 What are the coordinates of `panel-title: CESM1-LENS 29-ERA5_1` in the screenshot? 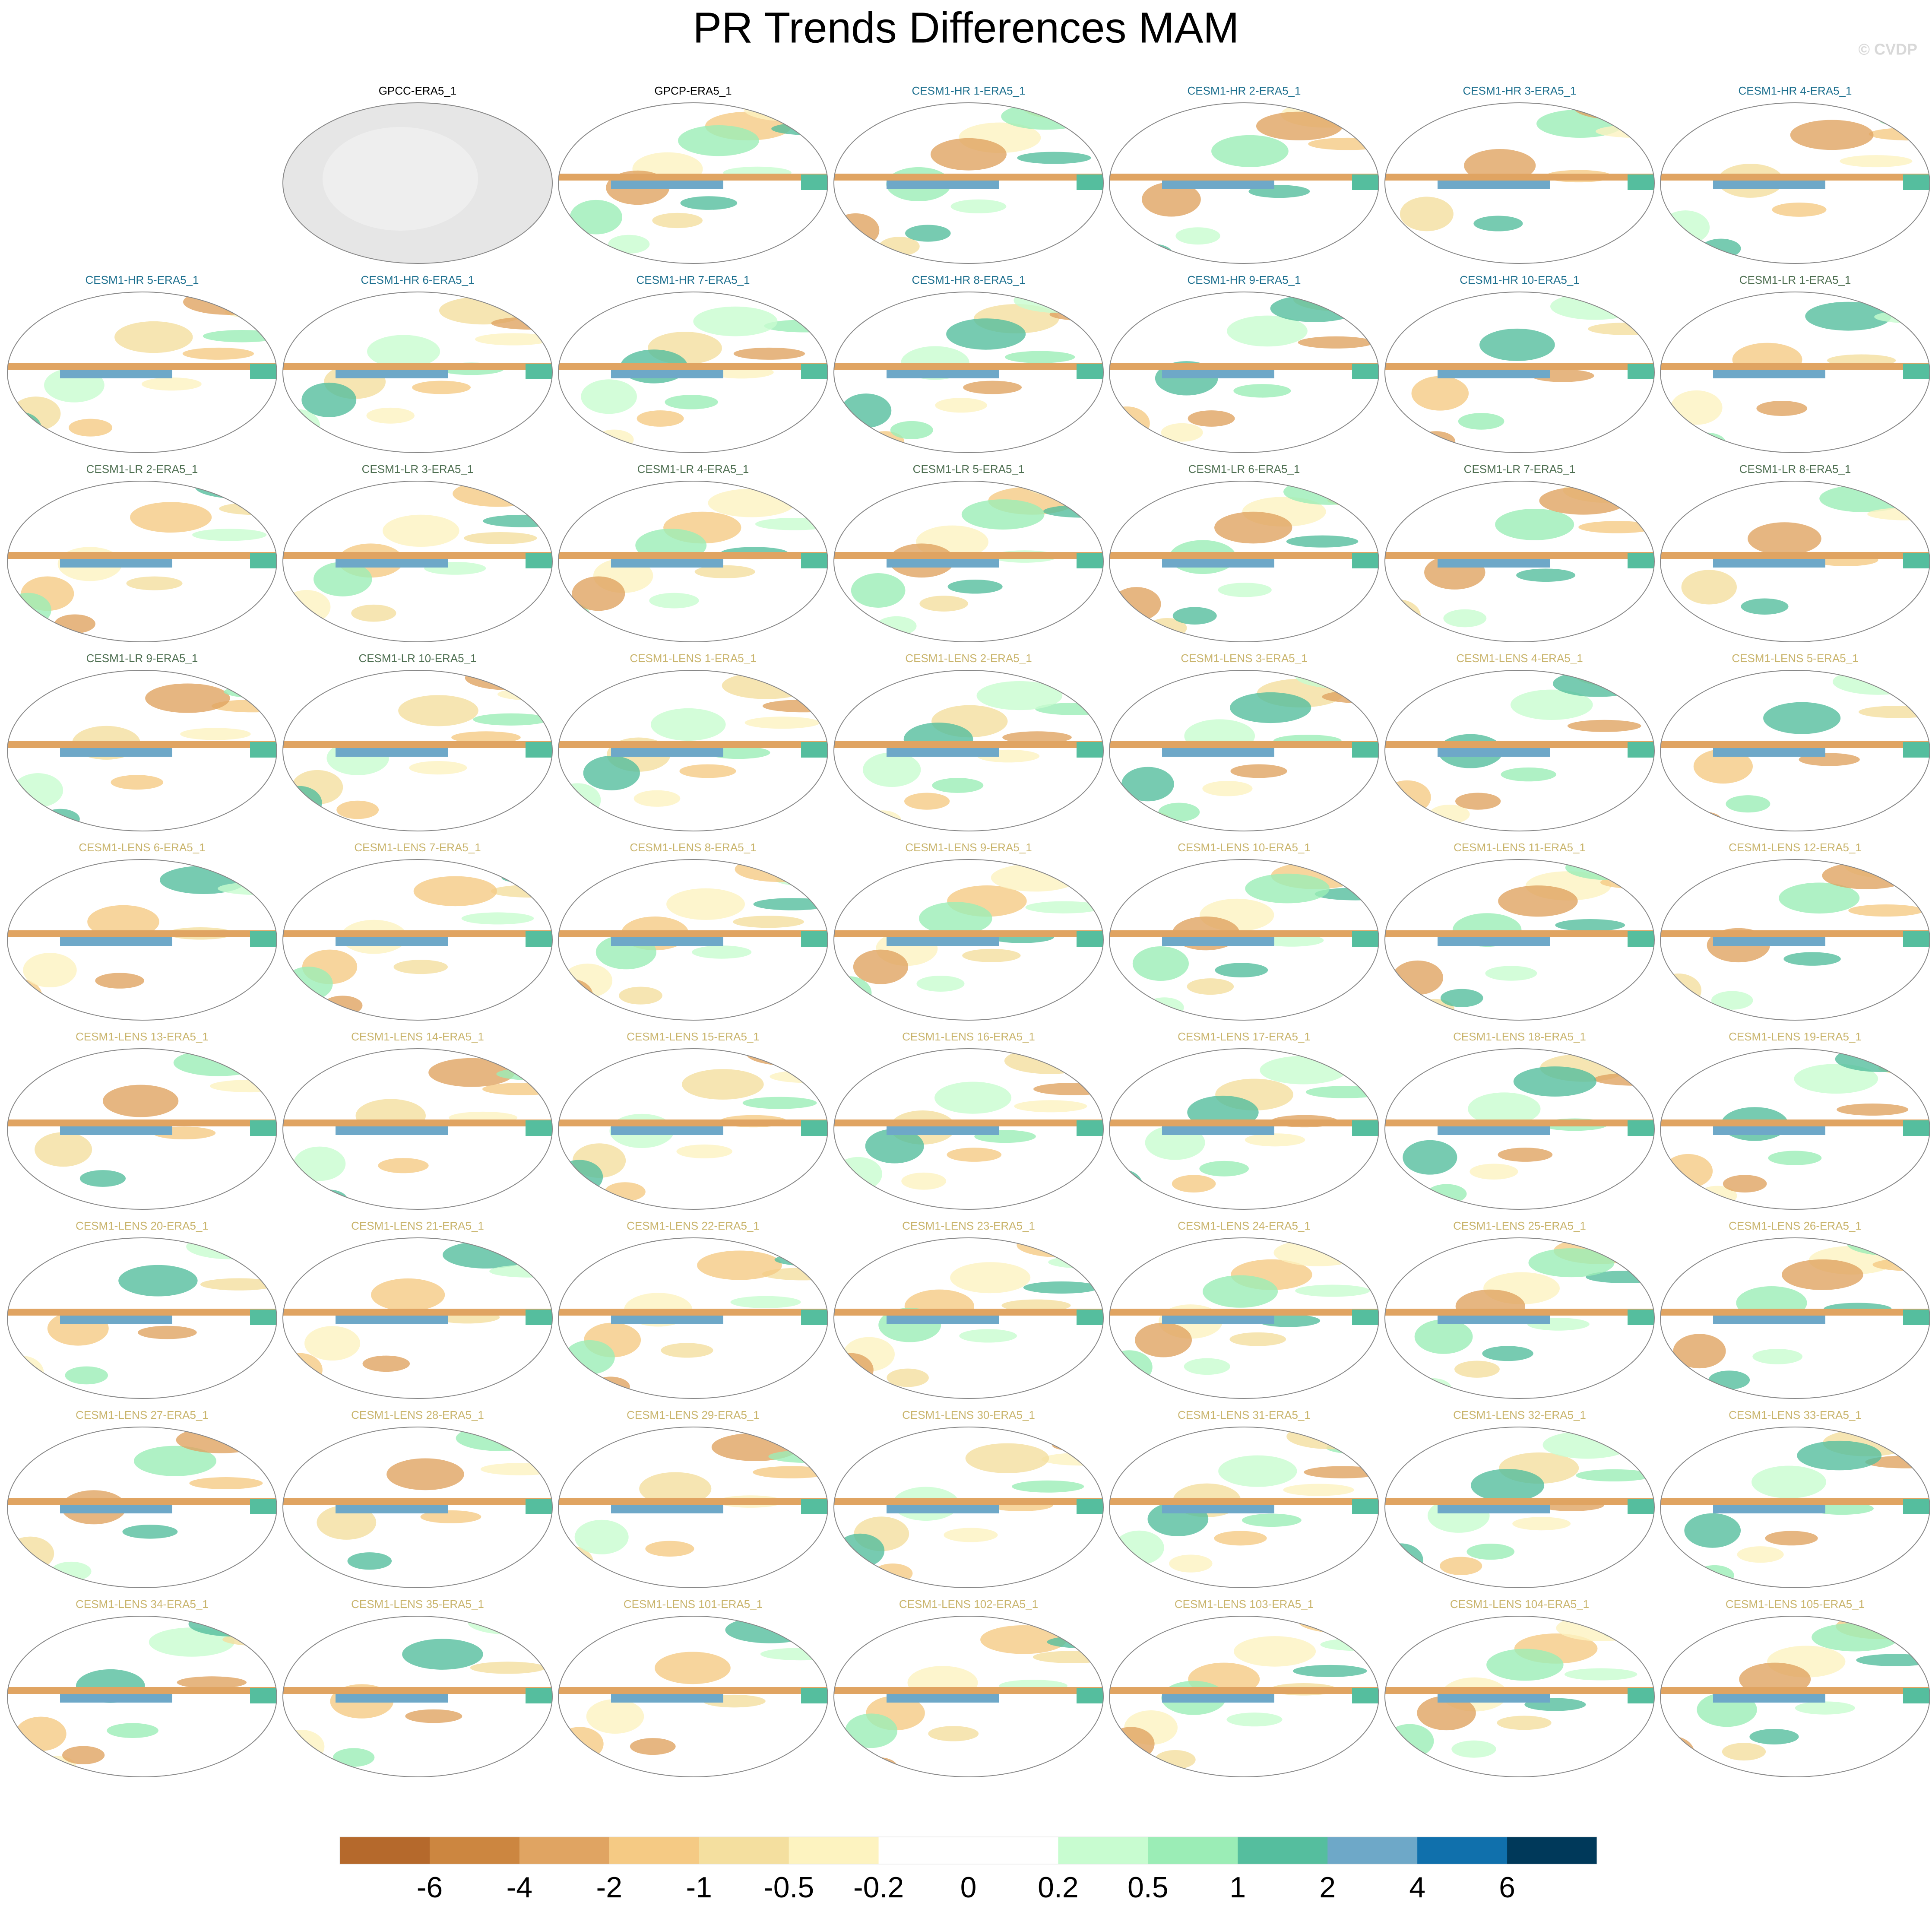 It's located at (694, 1414).